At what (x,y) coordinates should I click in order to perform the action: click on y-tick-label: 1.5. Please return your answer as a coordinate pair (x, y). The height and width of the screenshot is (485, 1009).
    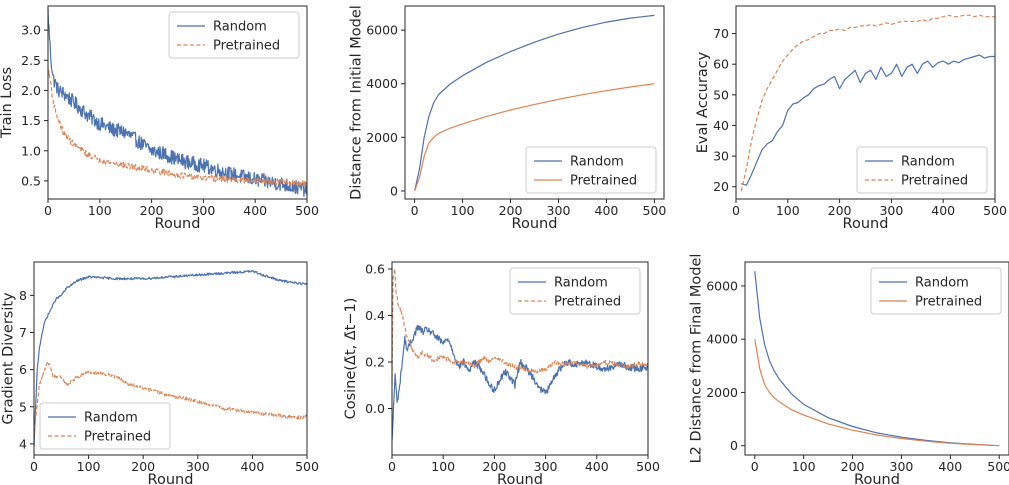
    Looking at the image, I should click on (31, 120).